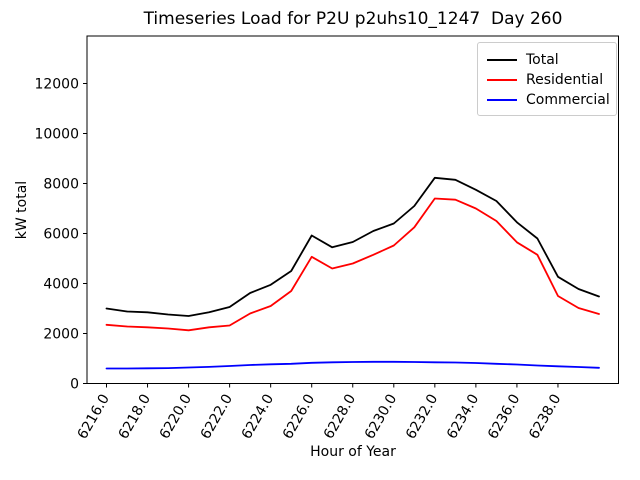 This screenshot has width=640, height=480. What do you see at coordinates (135, 417) in the screenshot?
I see `x-tick-label: 6218.0` at bounding box center [135, 417].